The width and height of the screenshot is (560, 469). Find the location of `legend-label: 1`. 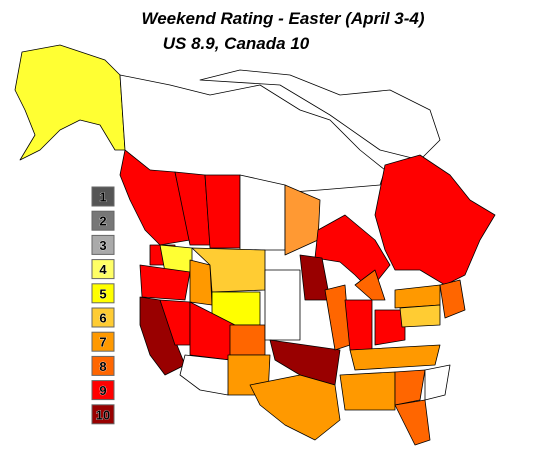

legend-label: 1 is located at coordinates (102, 197).